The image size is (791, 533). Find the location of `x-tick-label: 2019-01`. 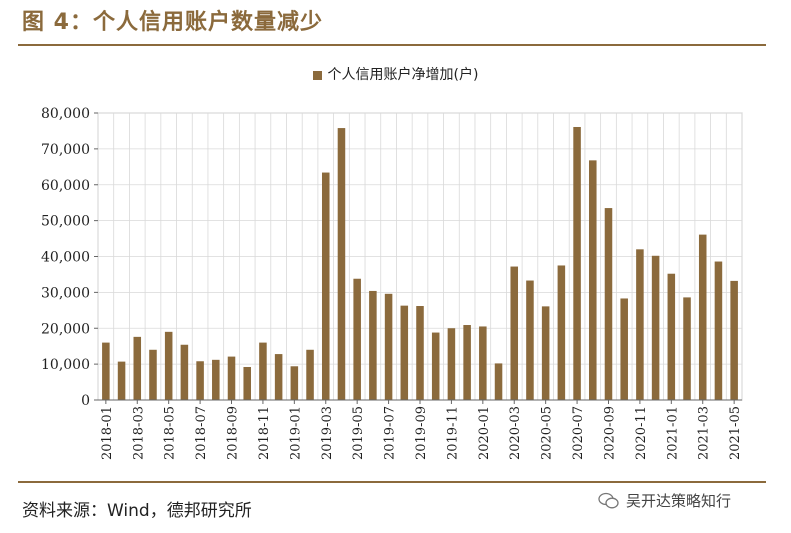

x-tick-label: 2019-01 is located at coordinates (295, 433).